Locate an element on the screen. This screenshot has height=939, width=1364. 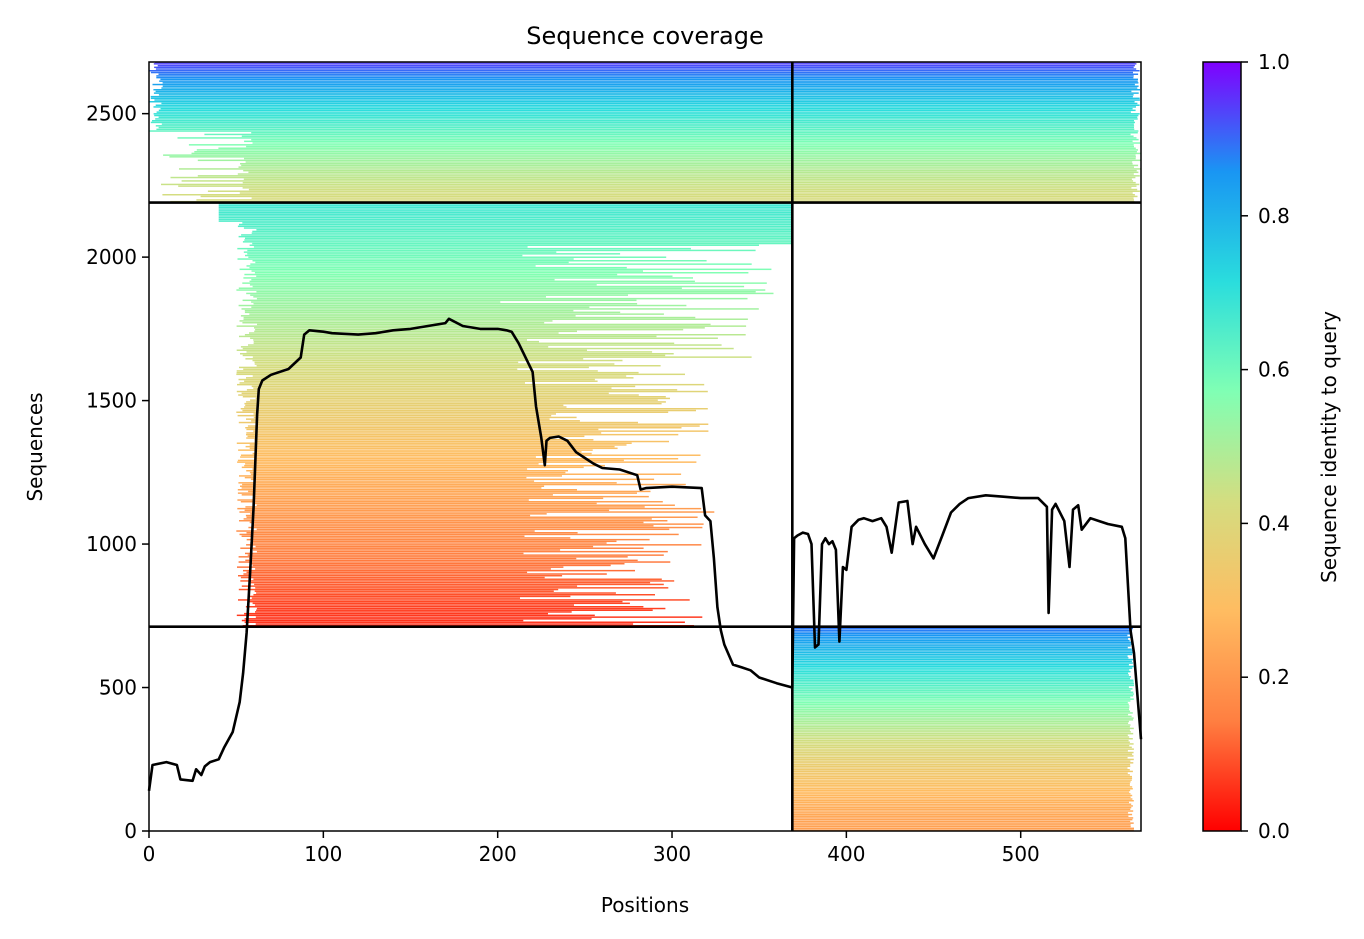
y-tick-label: 1500 is located at coordinates (111, 401).